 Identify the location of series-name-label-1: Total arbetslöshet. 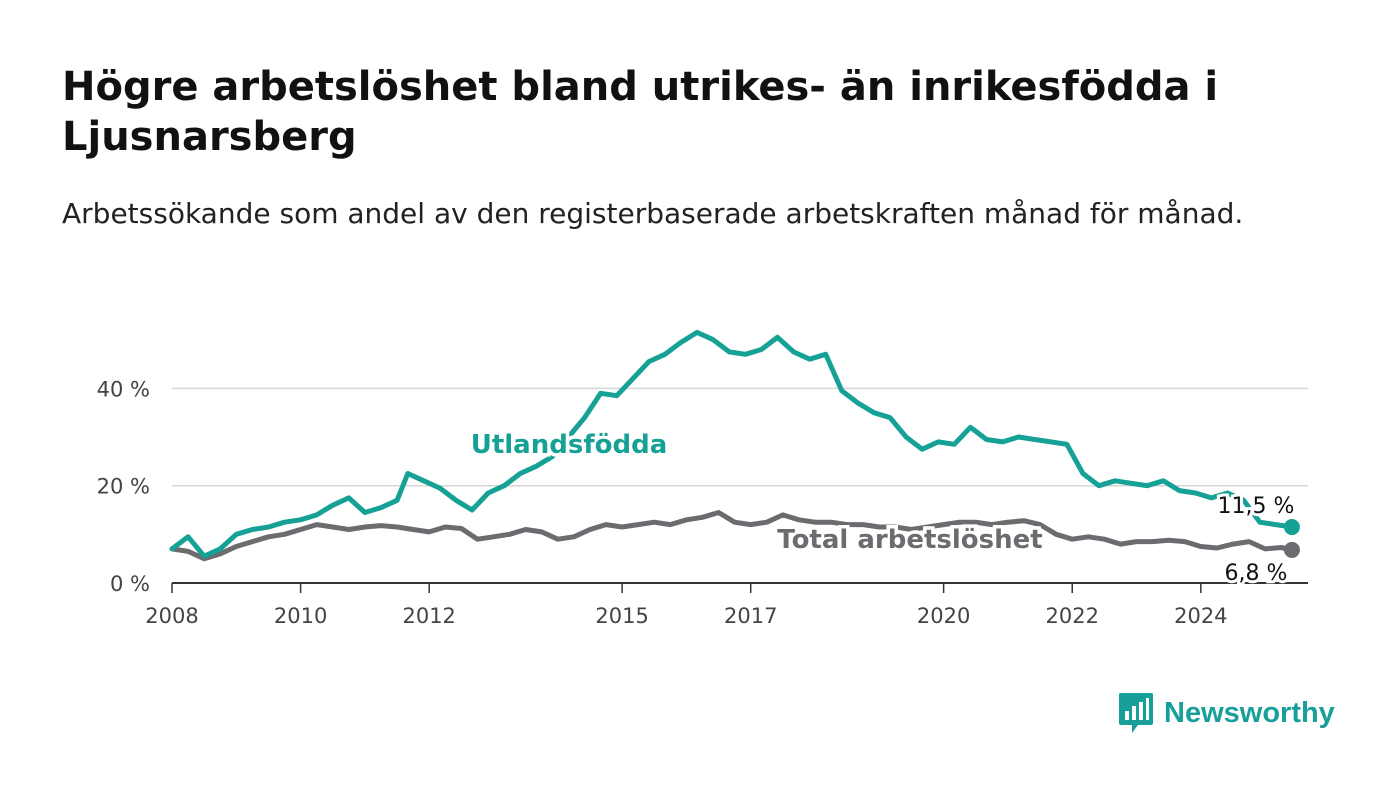
(909, 540).